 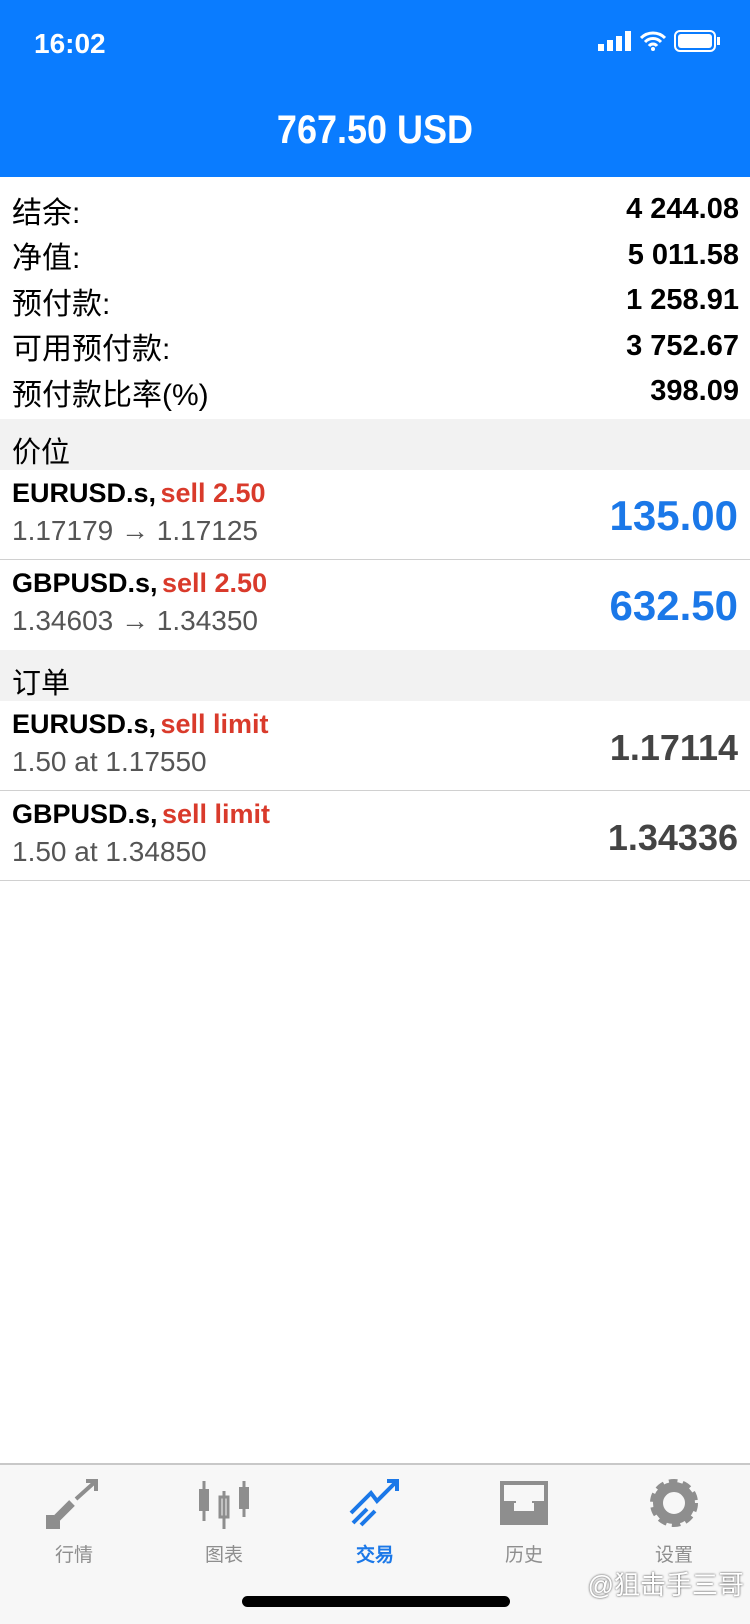 I want to click on prices: 1.34603 → 1.34350, so click(x=135, y=620).